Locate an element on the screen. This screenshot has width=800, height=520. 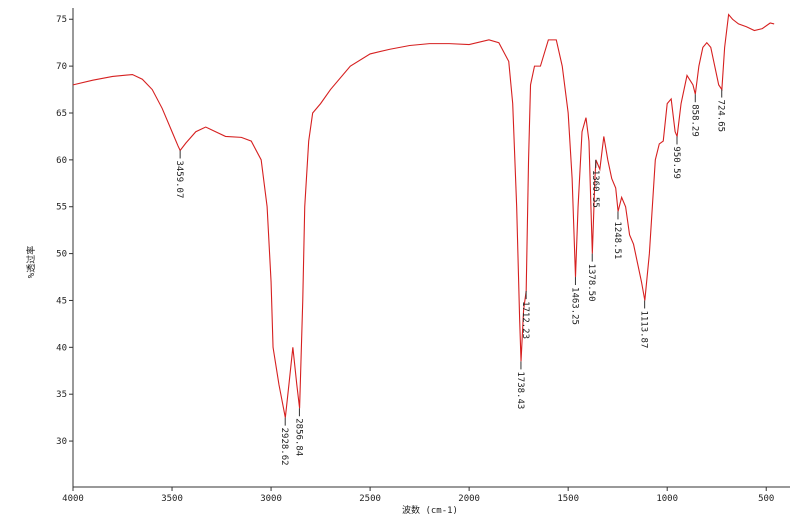
x-tick-label: 1000 is located at coordinates (667, 499).